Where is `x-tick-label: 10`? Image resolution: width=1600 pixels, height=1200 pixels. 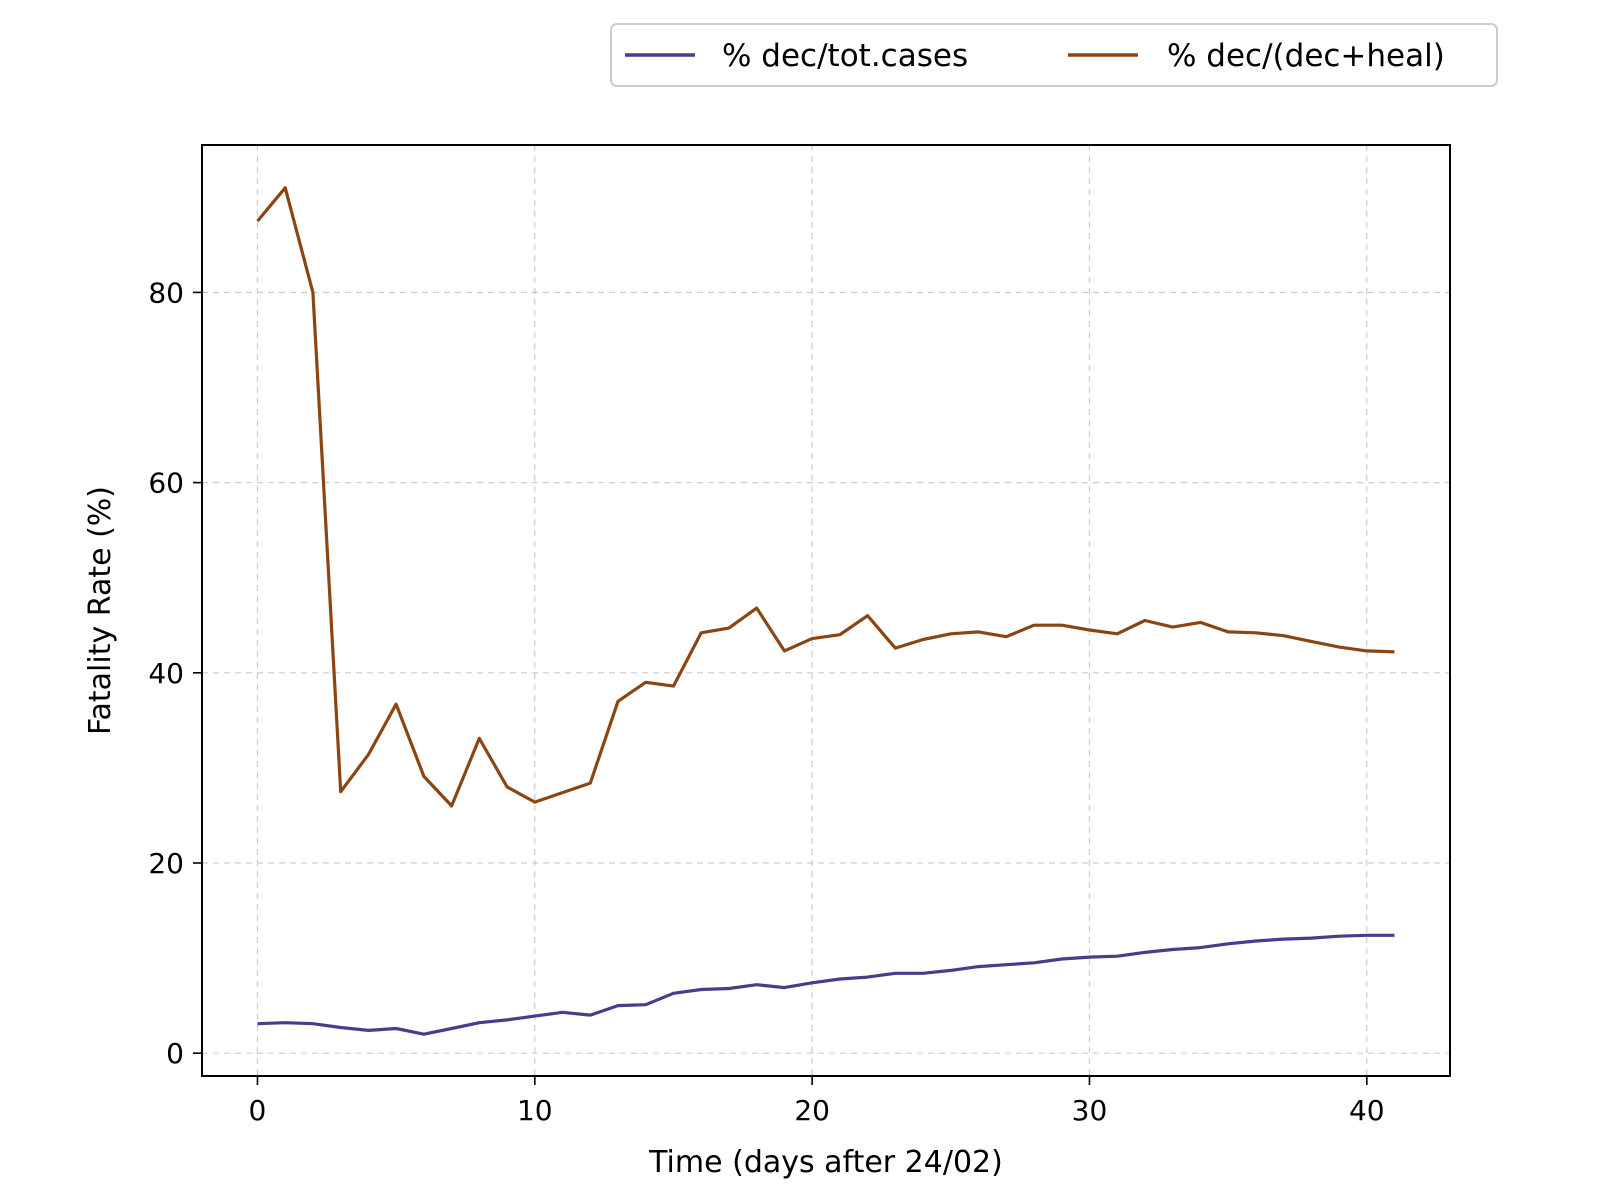
x-tick-label: 10 is located at coordinates (535, 1110).